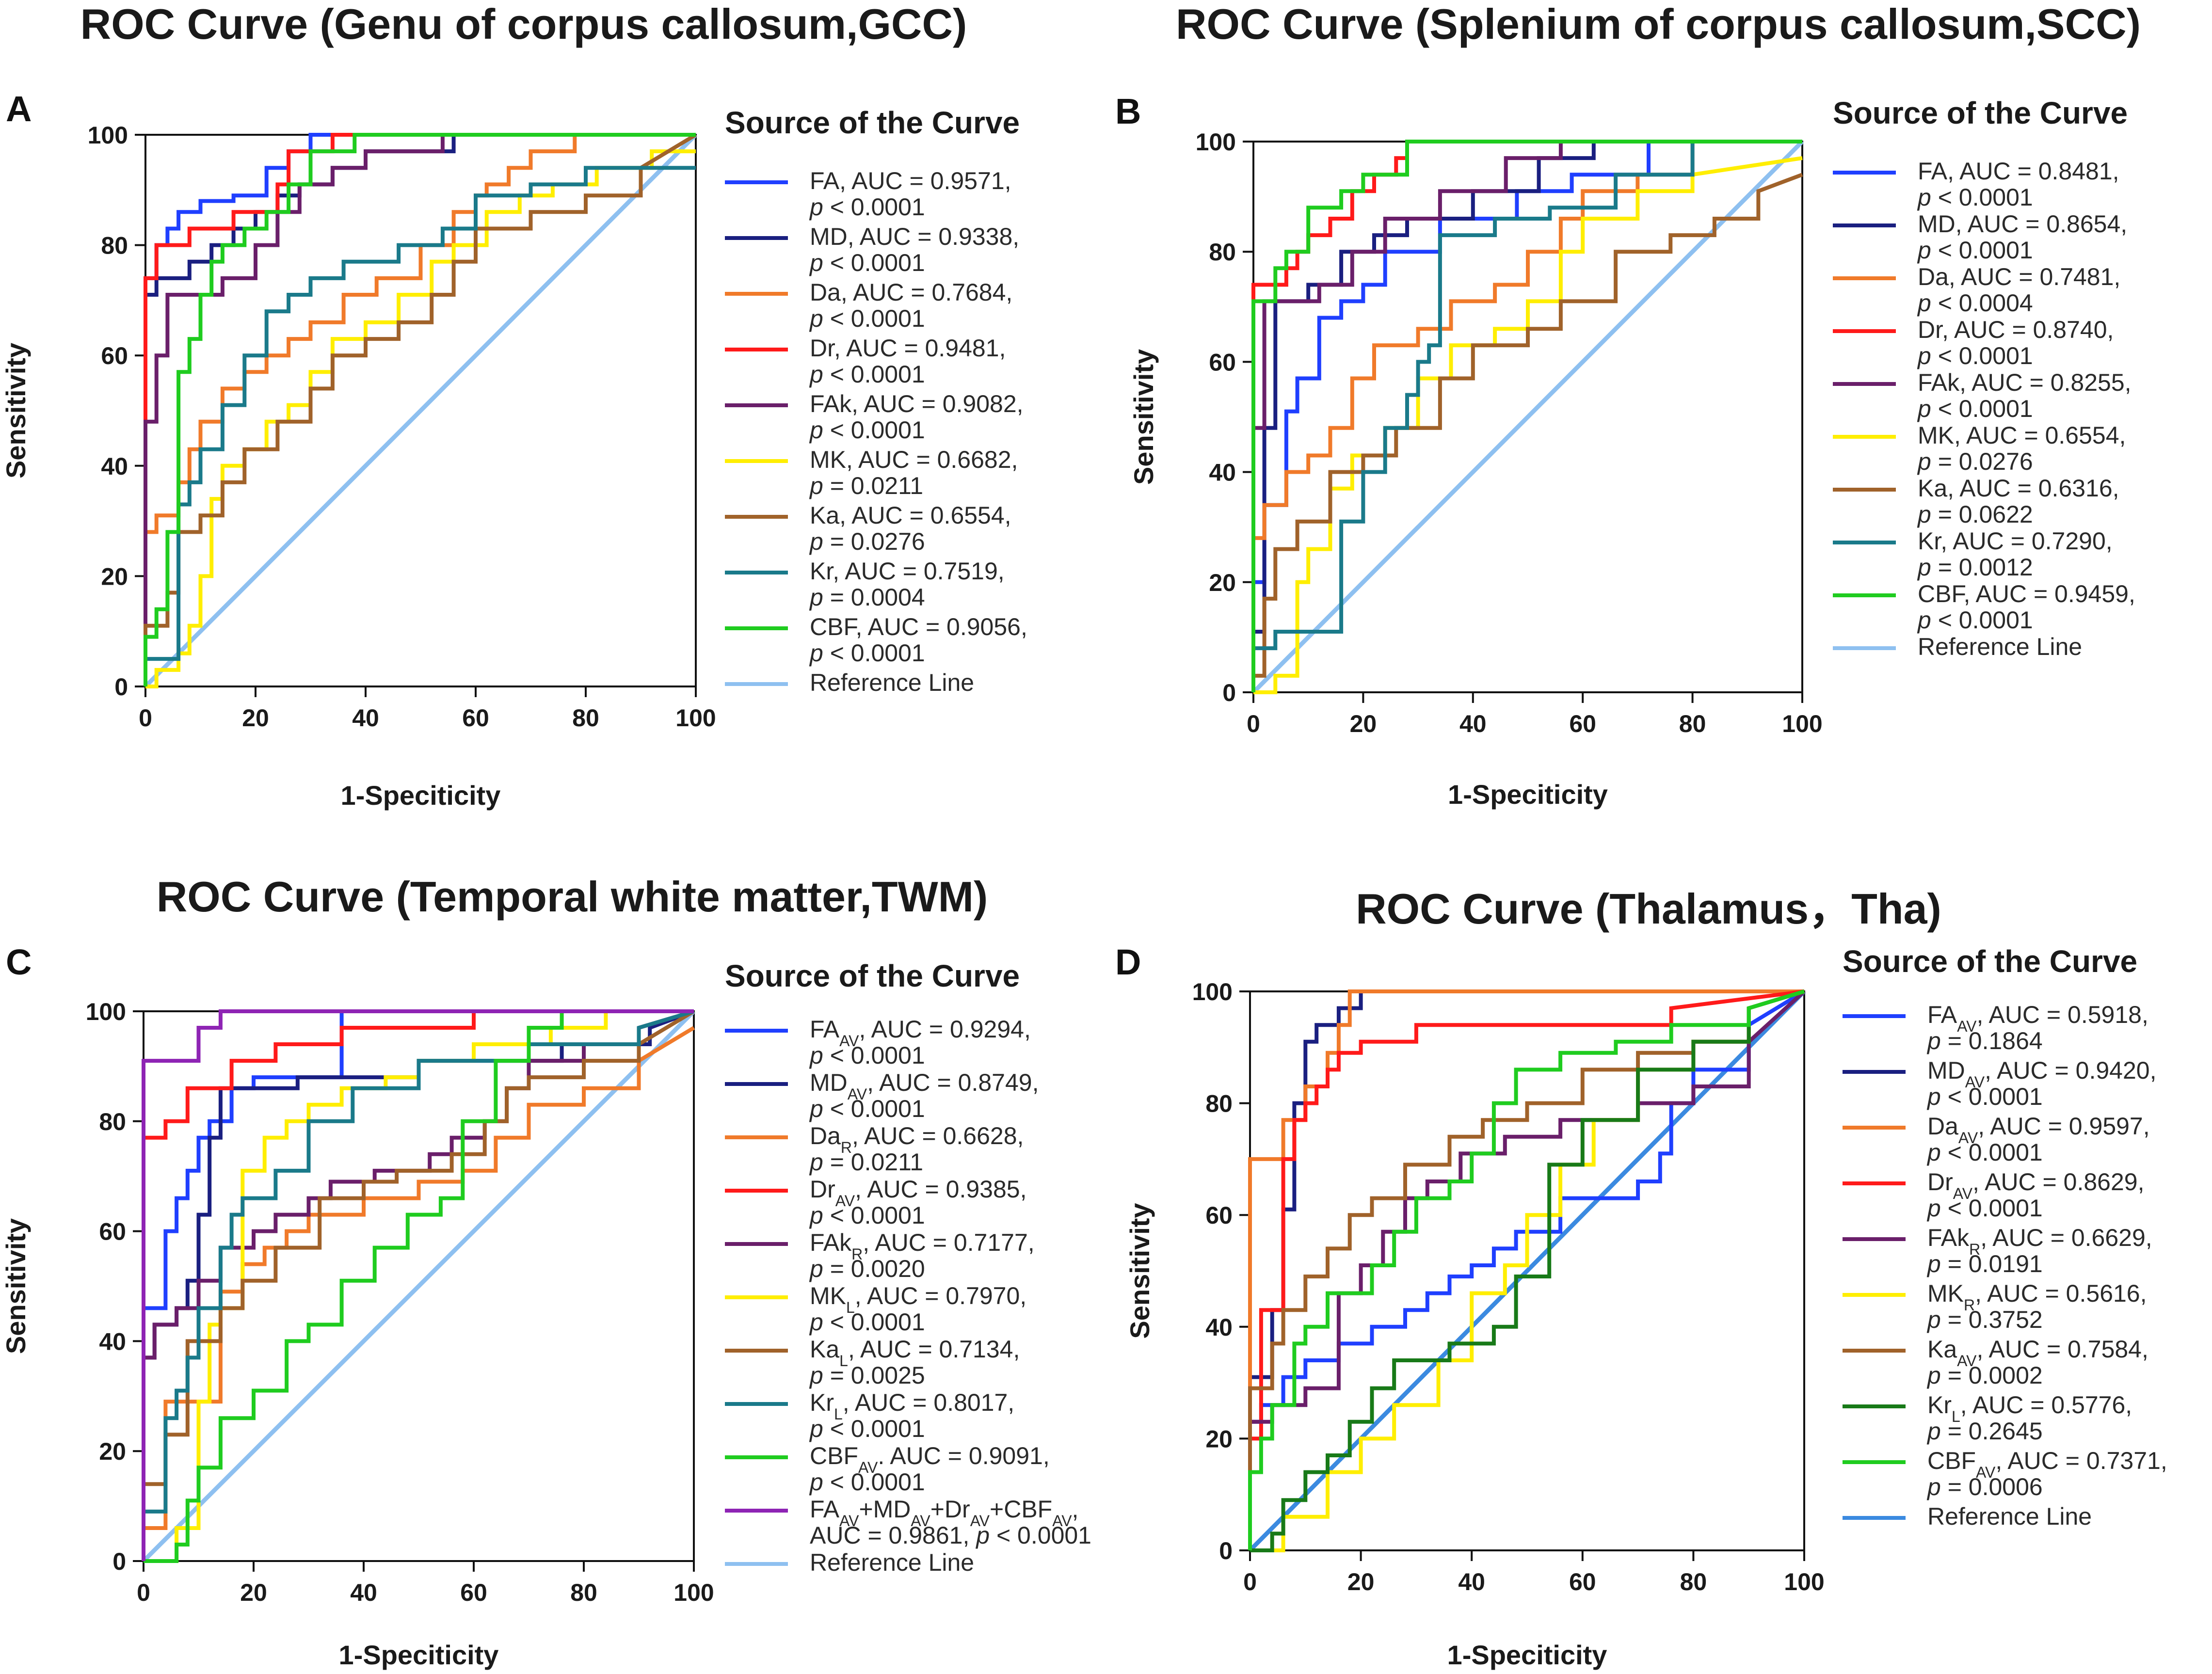  I want to click on roc-curve-kr-l, so click(1527, 1270).